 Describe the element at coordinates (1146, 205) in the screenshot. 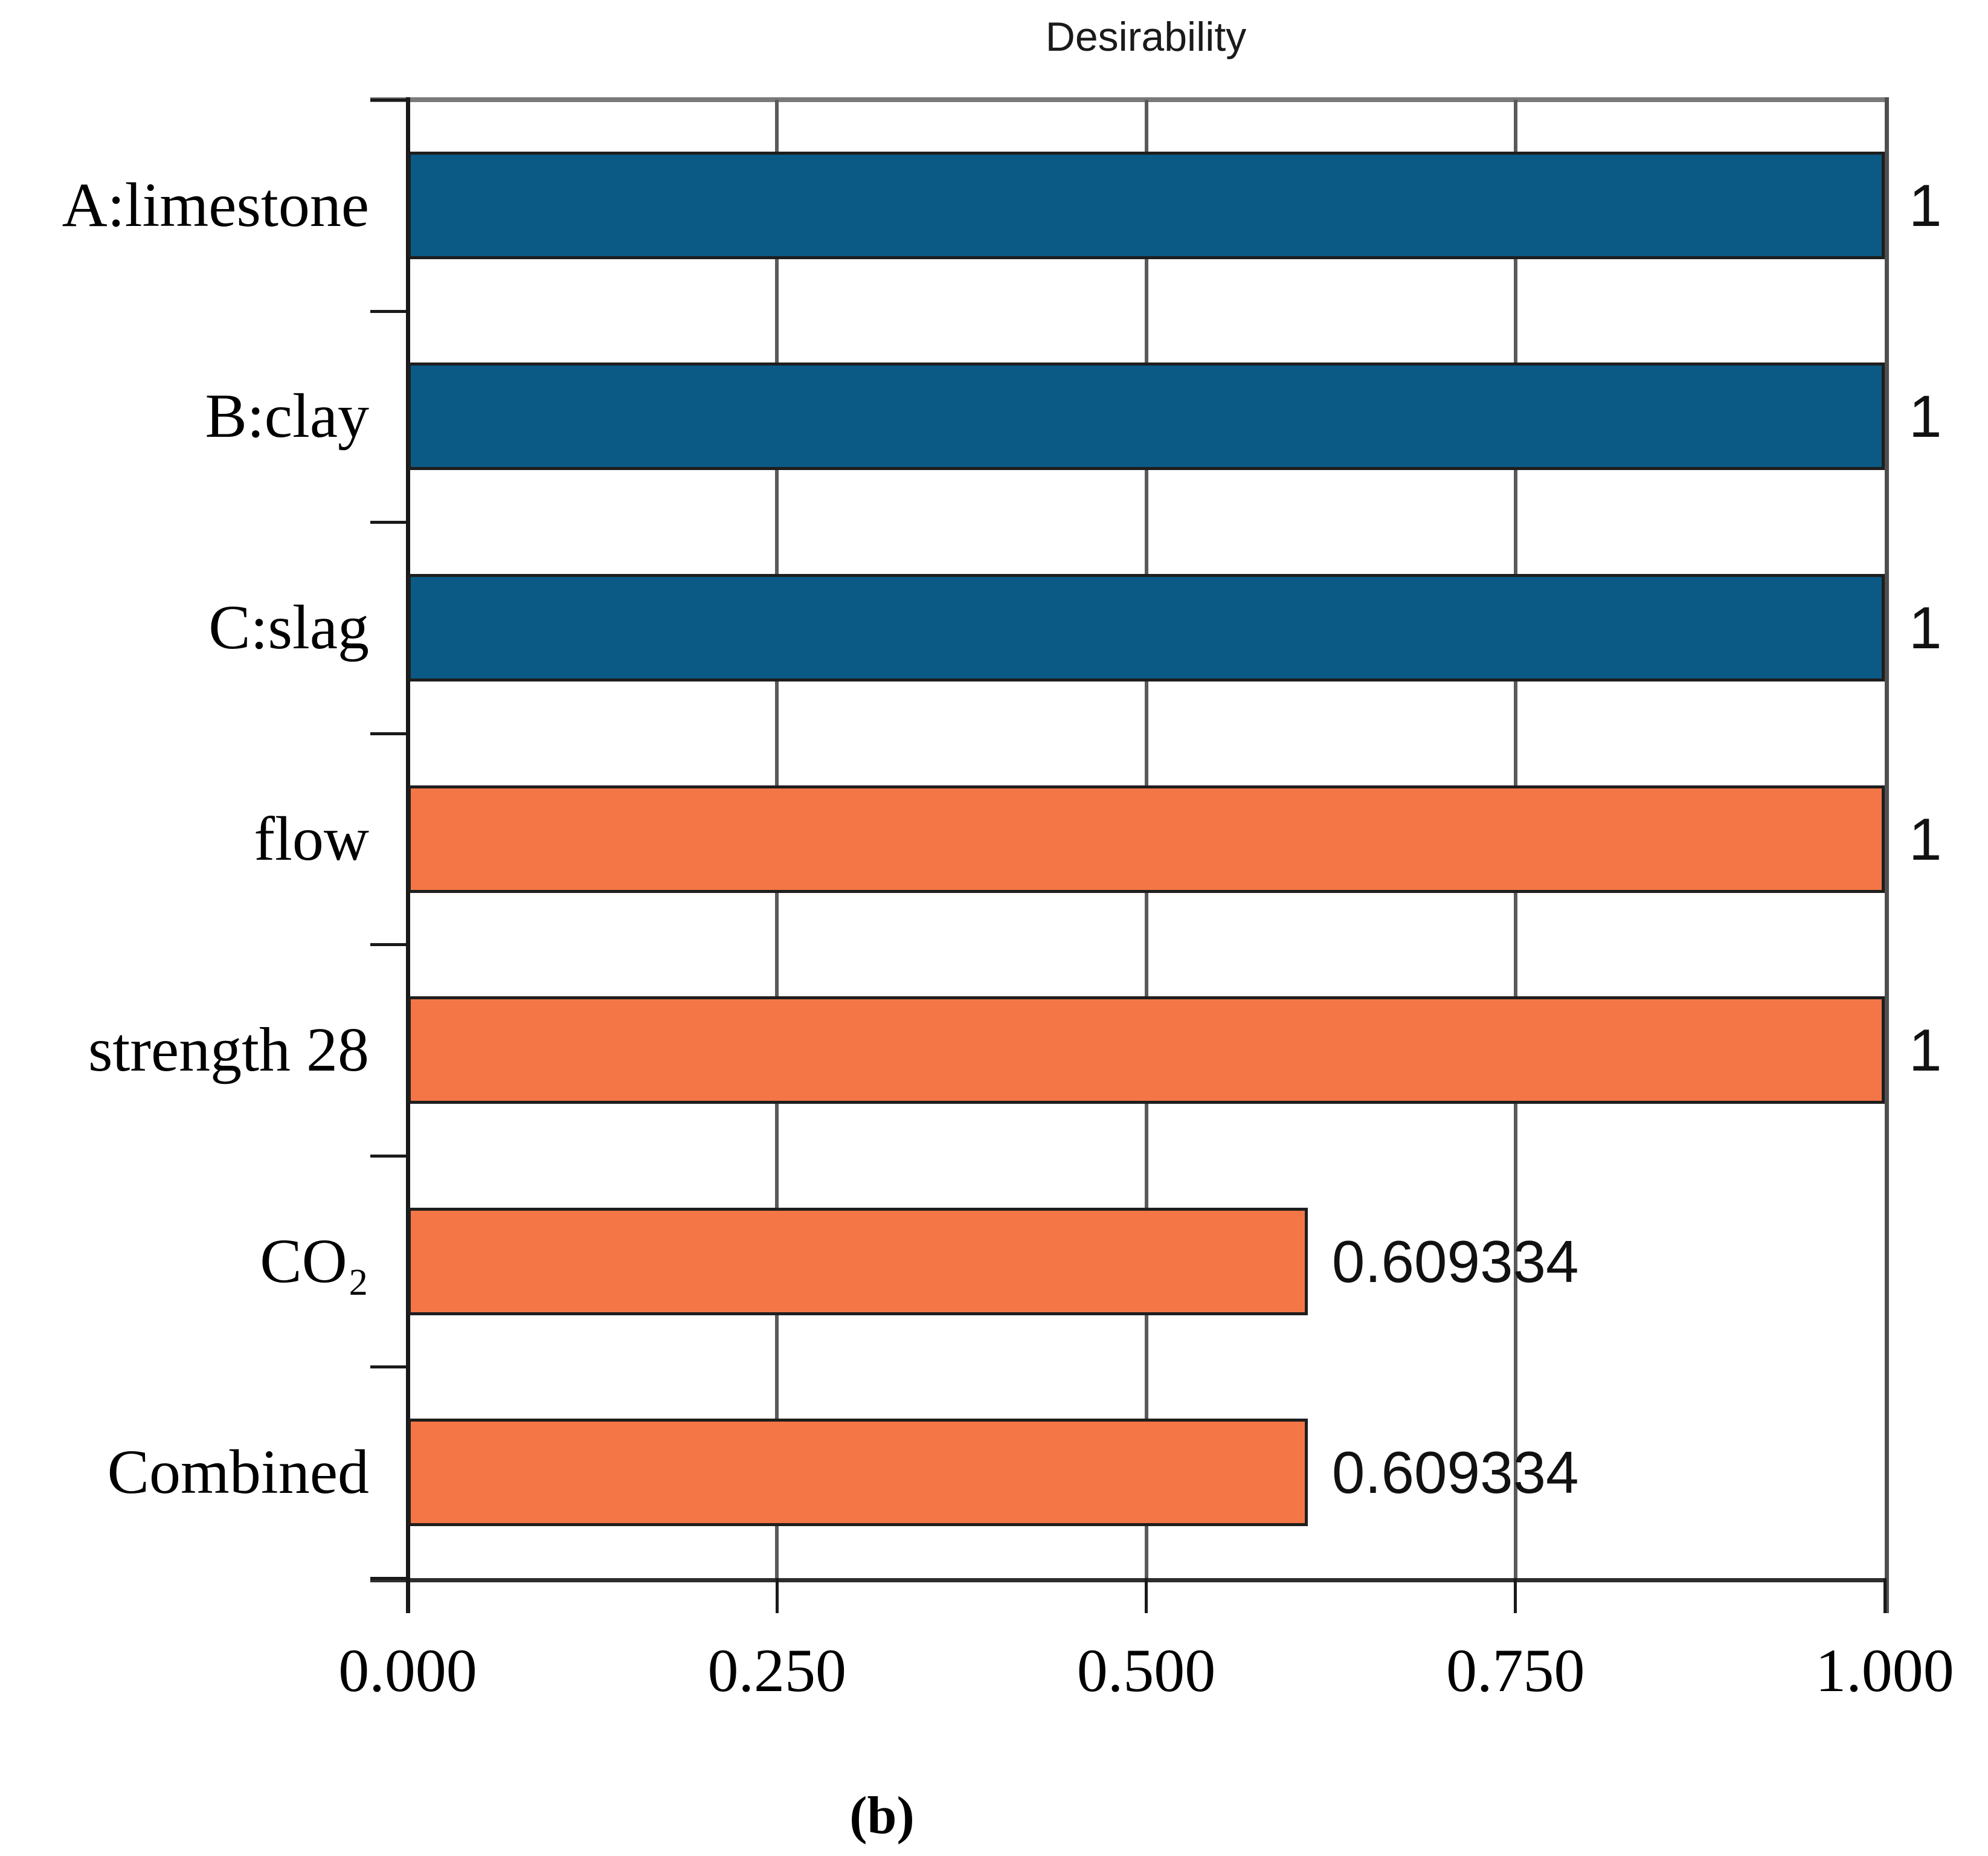

I see `bar-a-limestone` at that location.